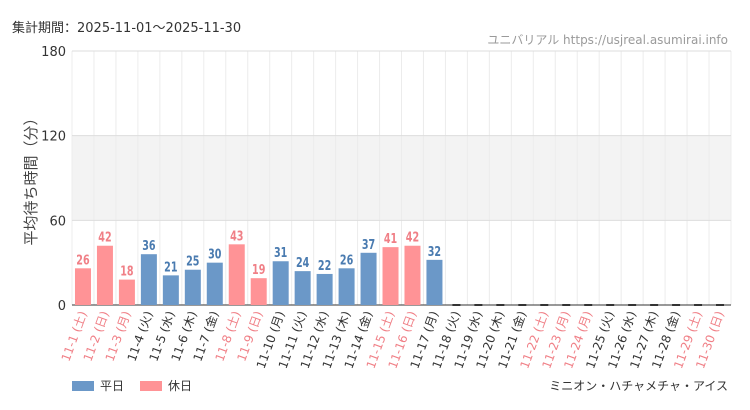 This screenshot has width=750, height=410. Describe the element at coordinates (127, 28) in the screenshot. I see `period-label: 集計期間：2025-11-01～2025-11-30` at that location.